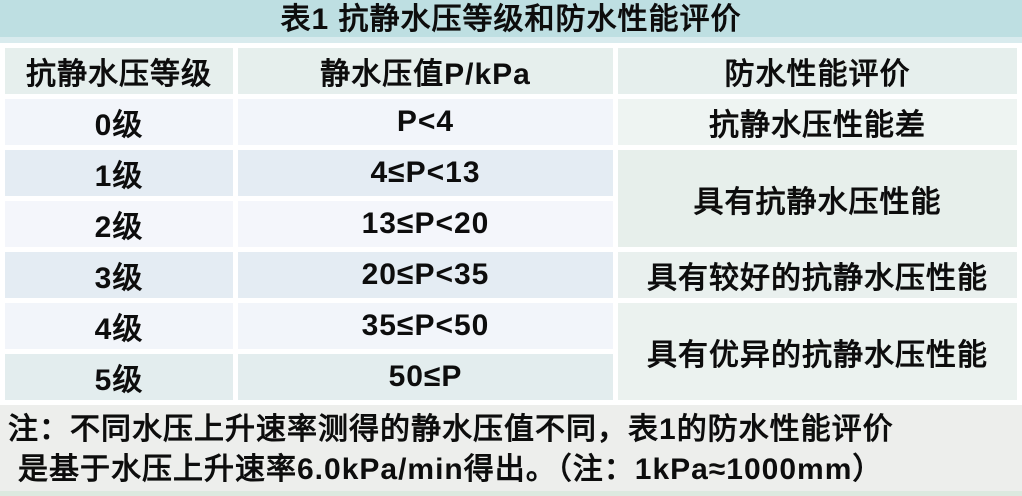 The image size is (1022, 496). Describe the element at coordinates (333, 429) in the screenshot. I see `footnote-text: 注：不同水压上升速率测得的静水压值不同，表` at that location.